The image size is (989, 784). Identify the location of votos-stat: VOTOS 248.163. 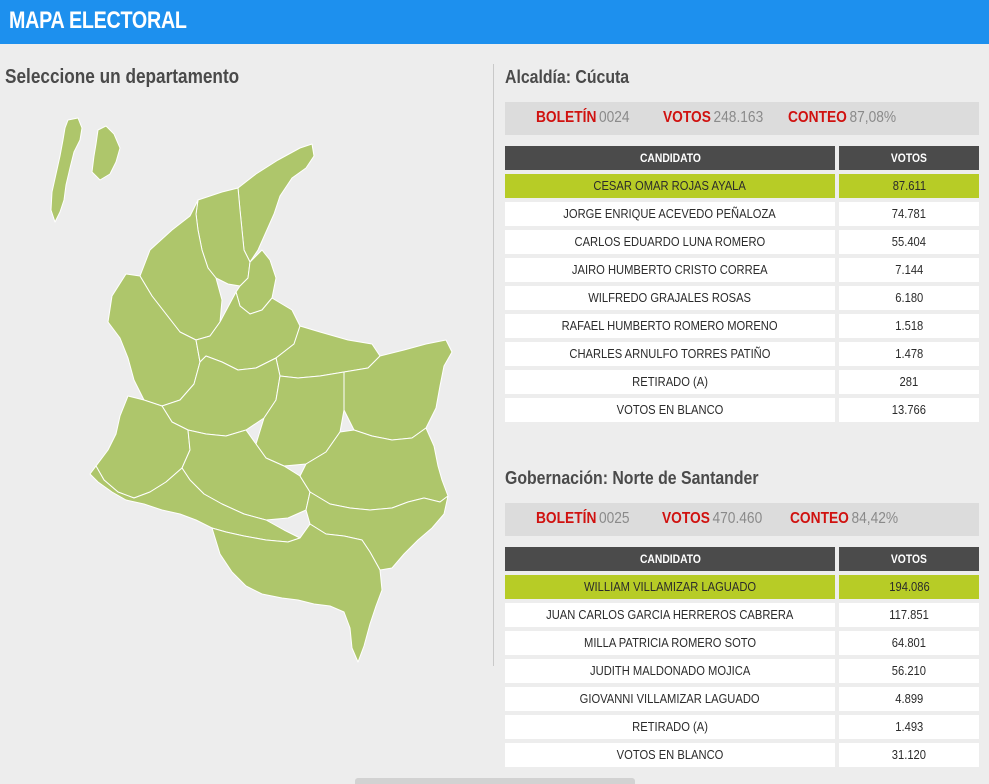
(713, 118).